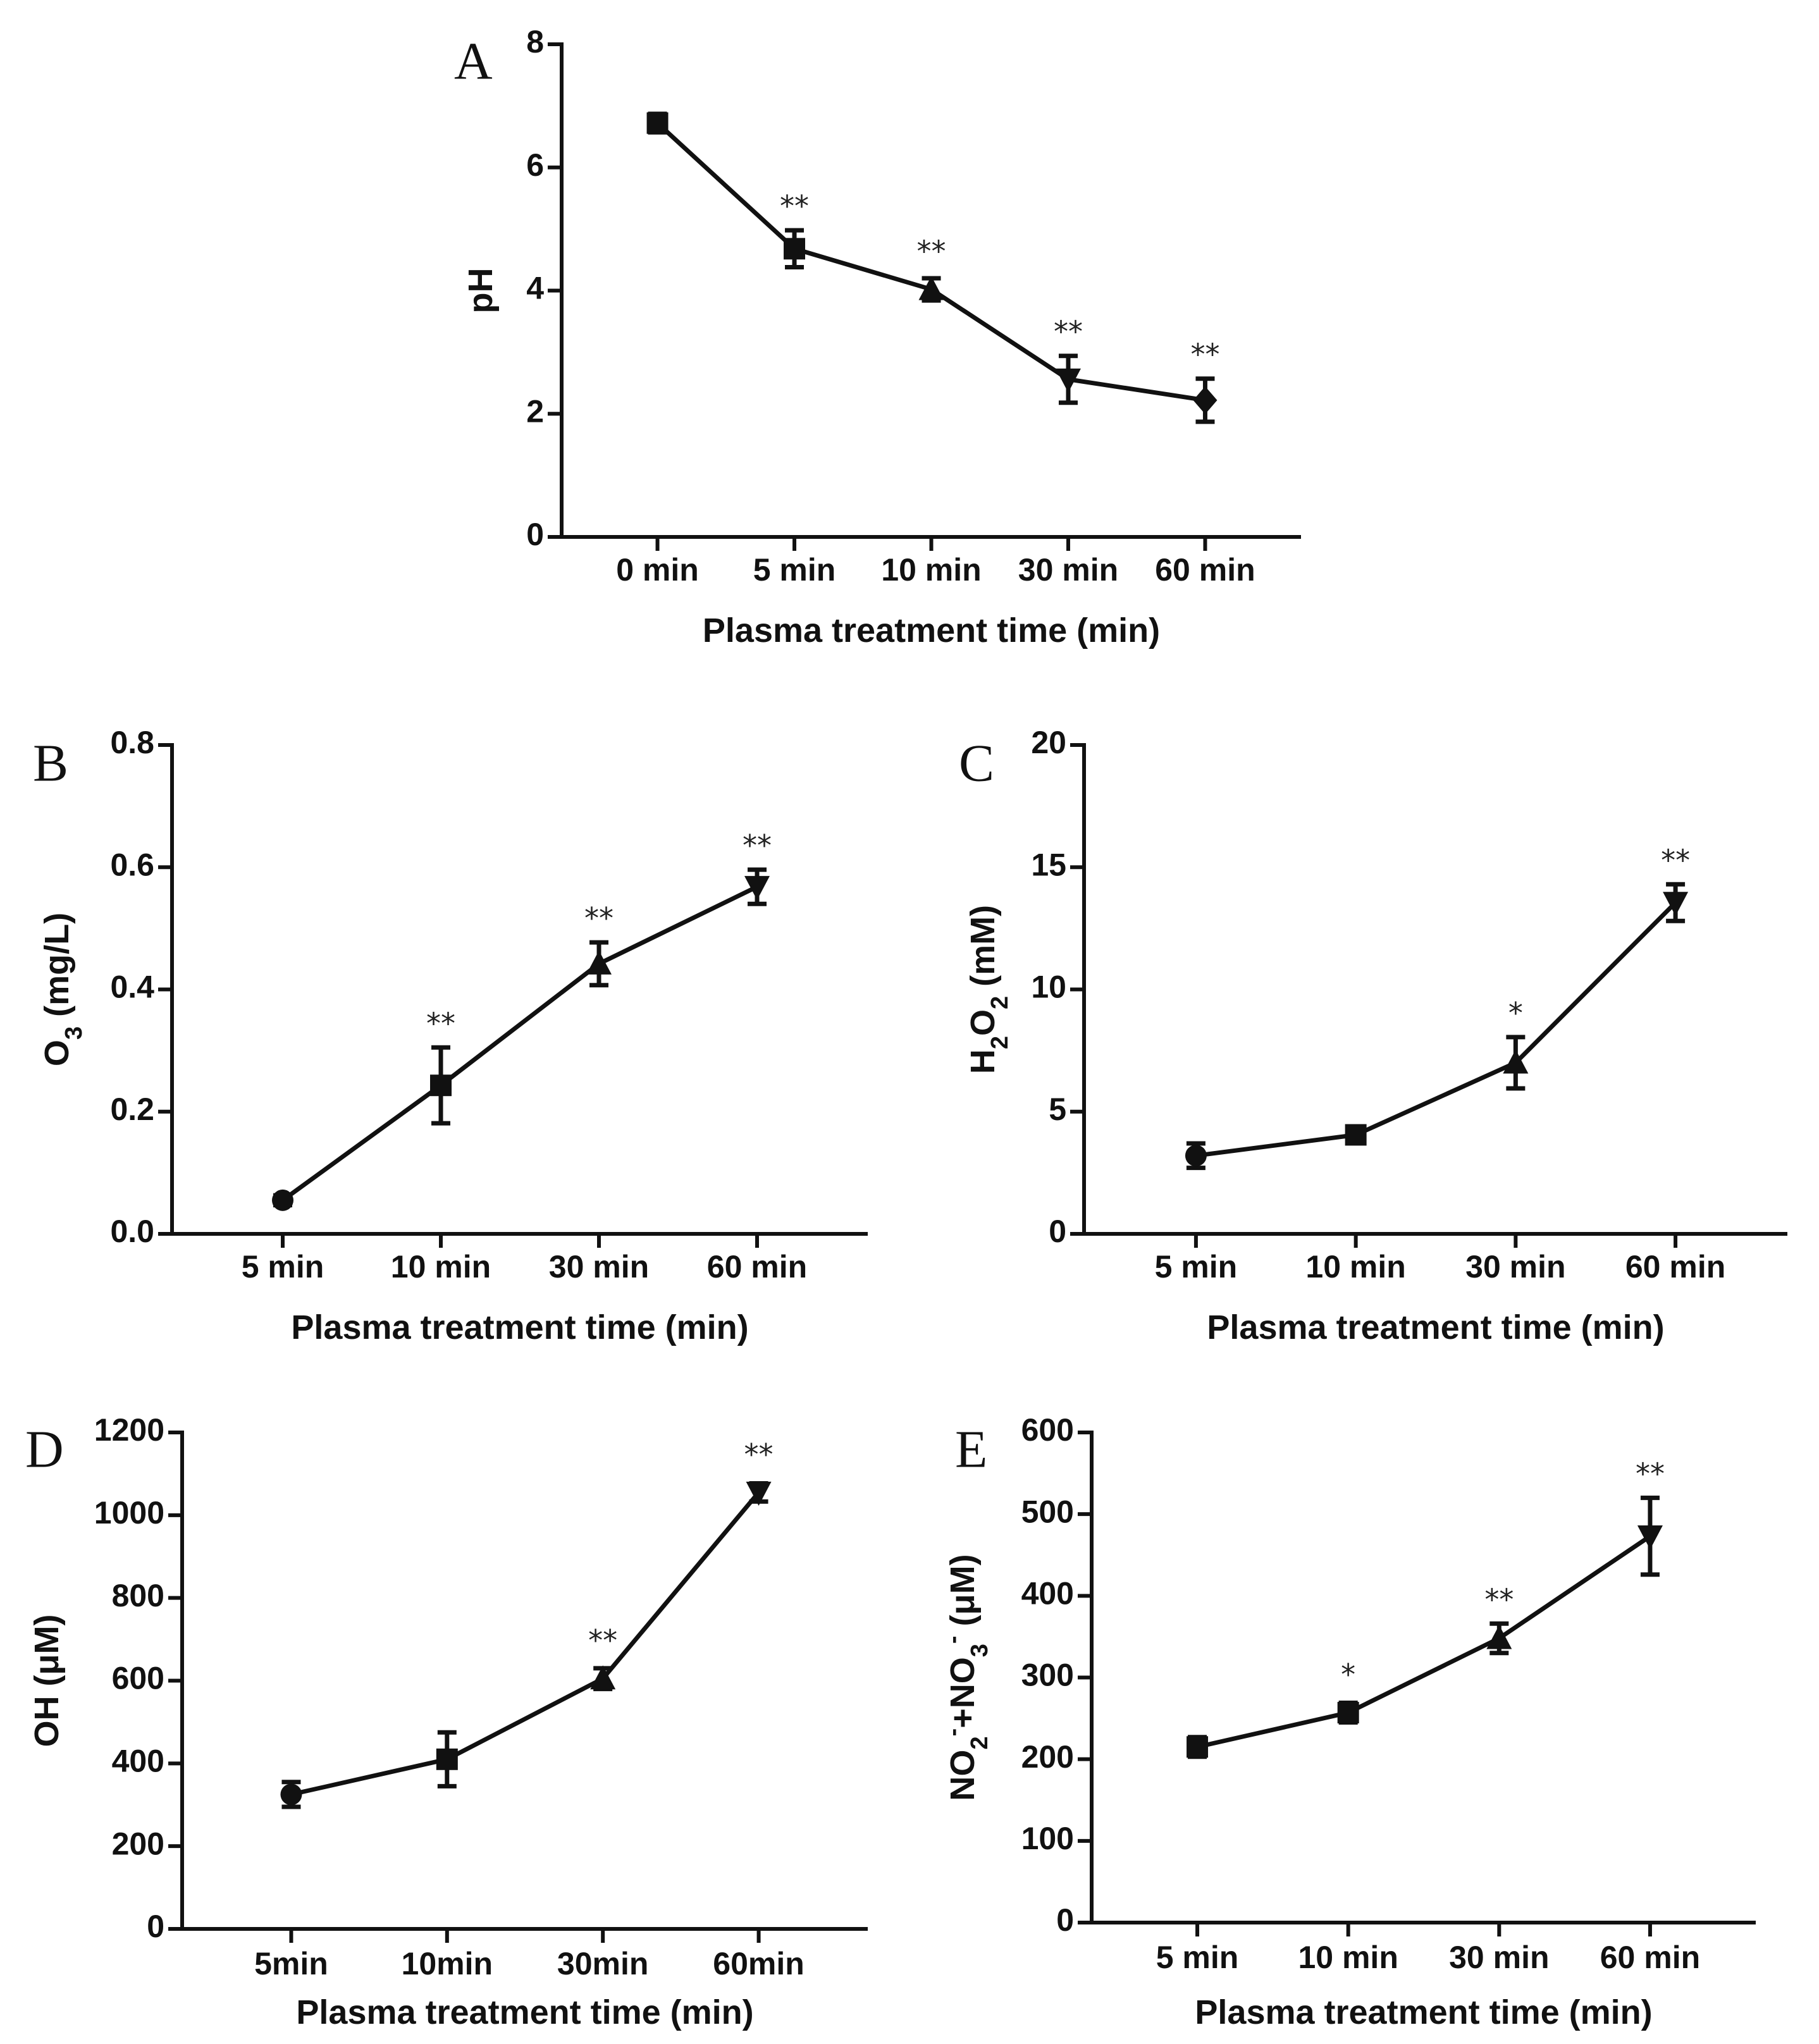 This screenshot has height=2044, width=1819. What do you see at coordinates (1048, 742) in the screenshot?
I see `y-tick-label: 20` at bounding box center [1048, 742].